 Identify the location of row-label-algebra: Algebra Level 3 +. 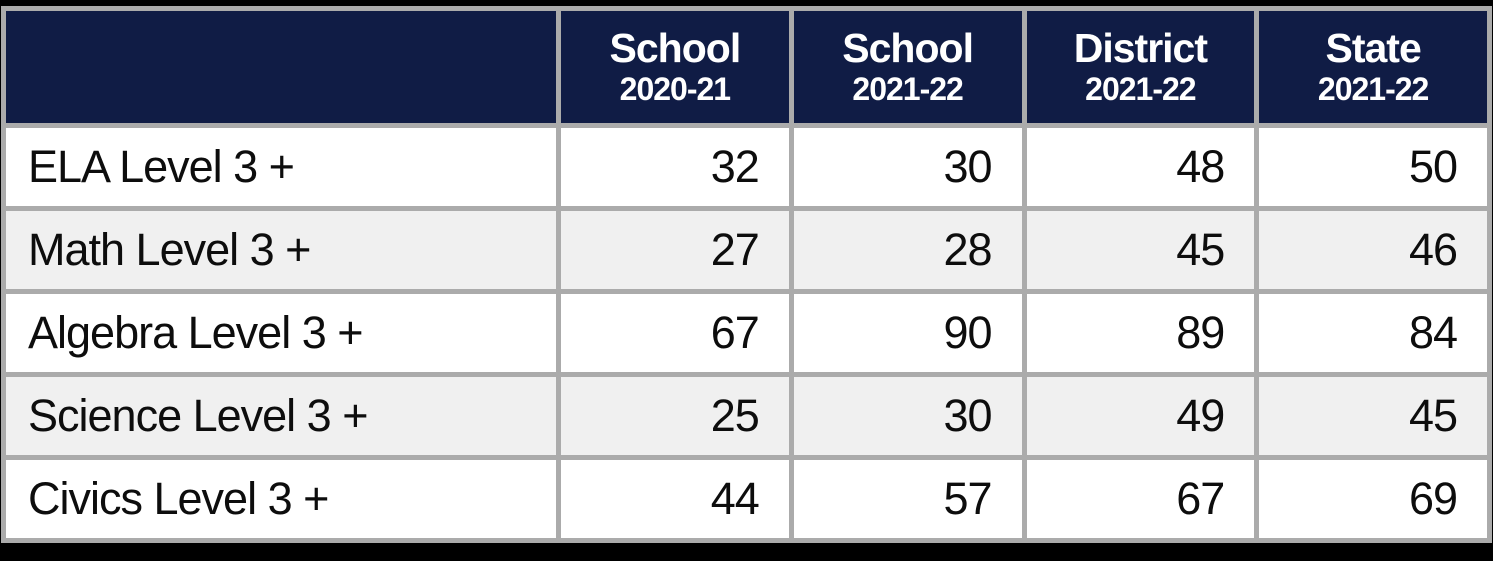
(281, 333).